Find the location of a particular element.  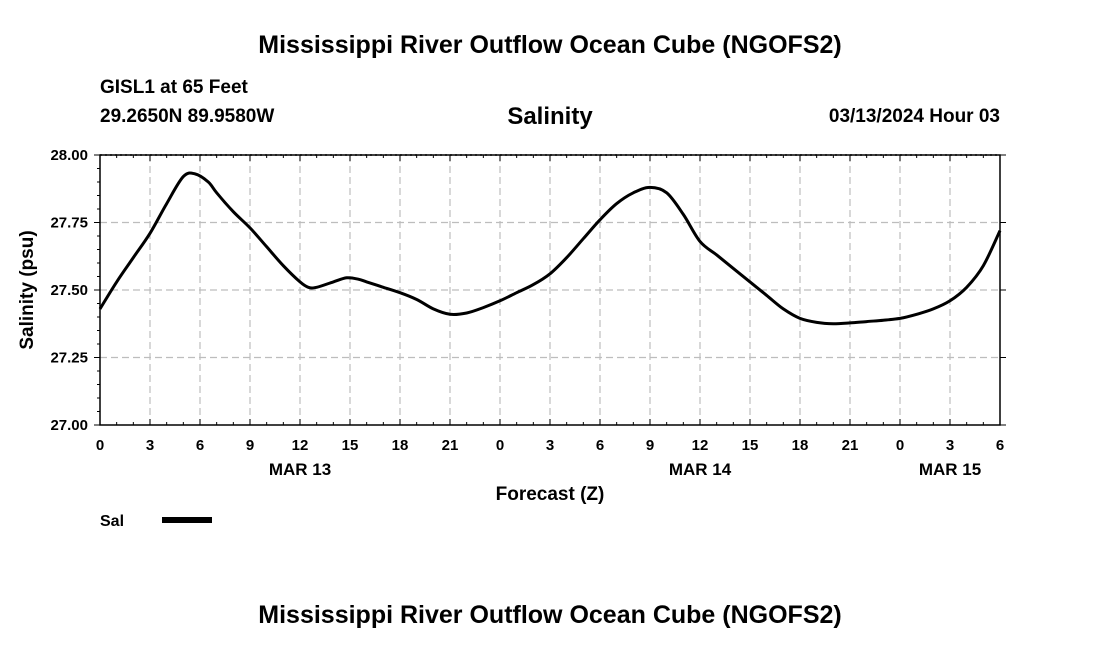

y-tick-label: 27.00 is located at coordinates (69, 425).